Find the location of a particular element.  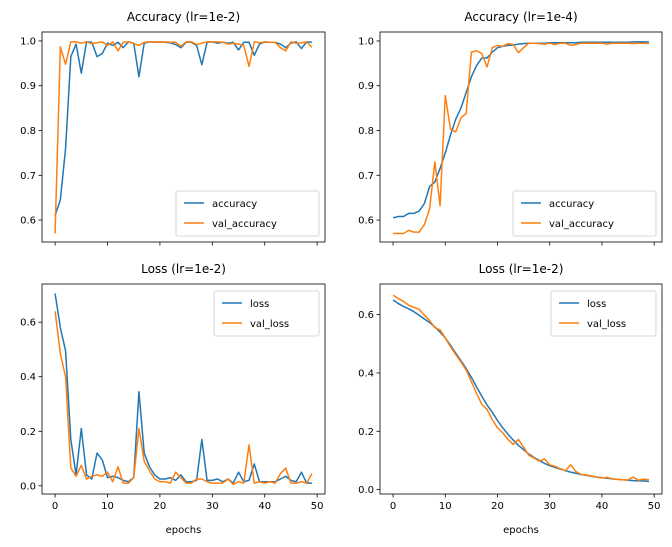

subplot-title: Accuracy (lr=1e-4) is located at coordinates (520, 17).